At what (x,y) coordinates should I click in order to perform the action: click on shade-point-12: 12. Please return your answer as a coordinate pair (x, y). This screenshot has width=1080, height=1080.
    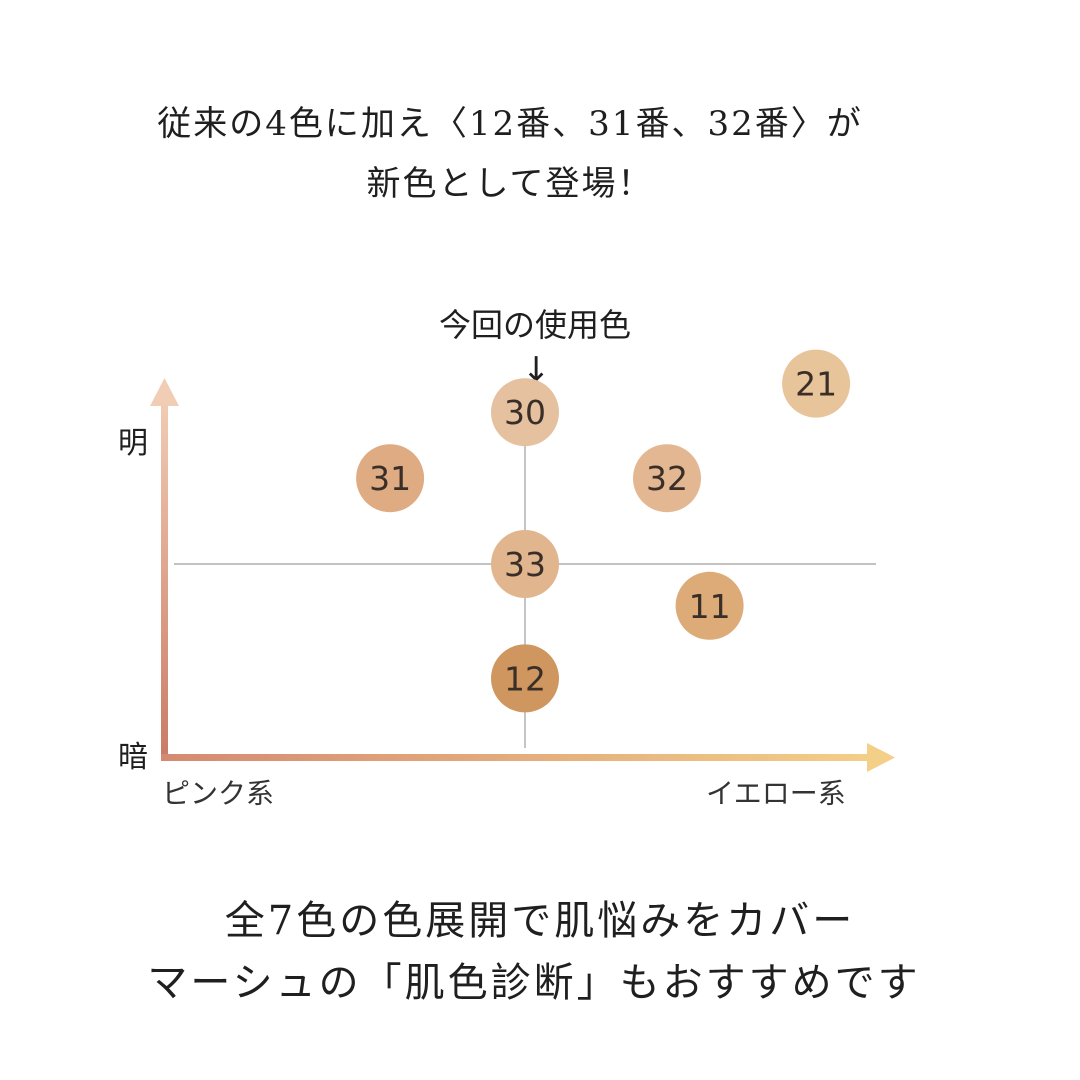
    Looking at the image, I should click on (525, 678).